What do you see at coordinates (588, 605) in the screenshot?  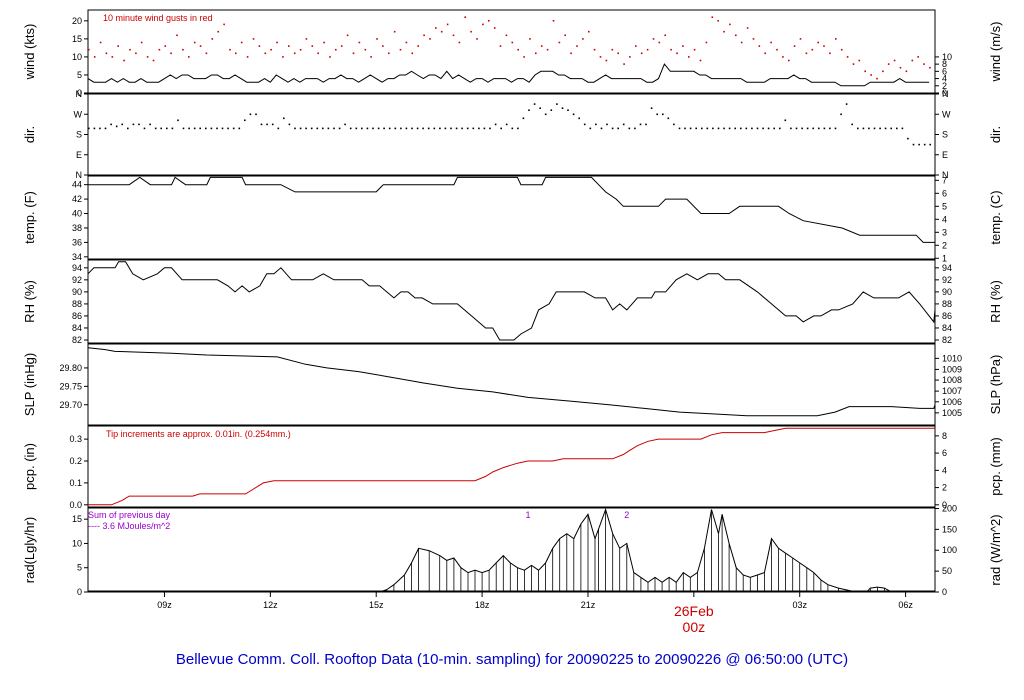 I see `xtick-label: 21z` at bounding box center [588, 605].